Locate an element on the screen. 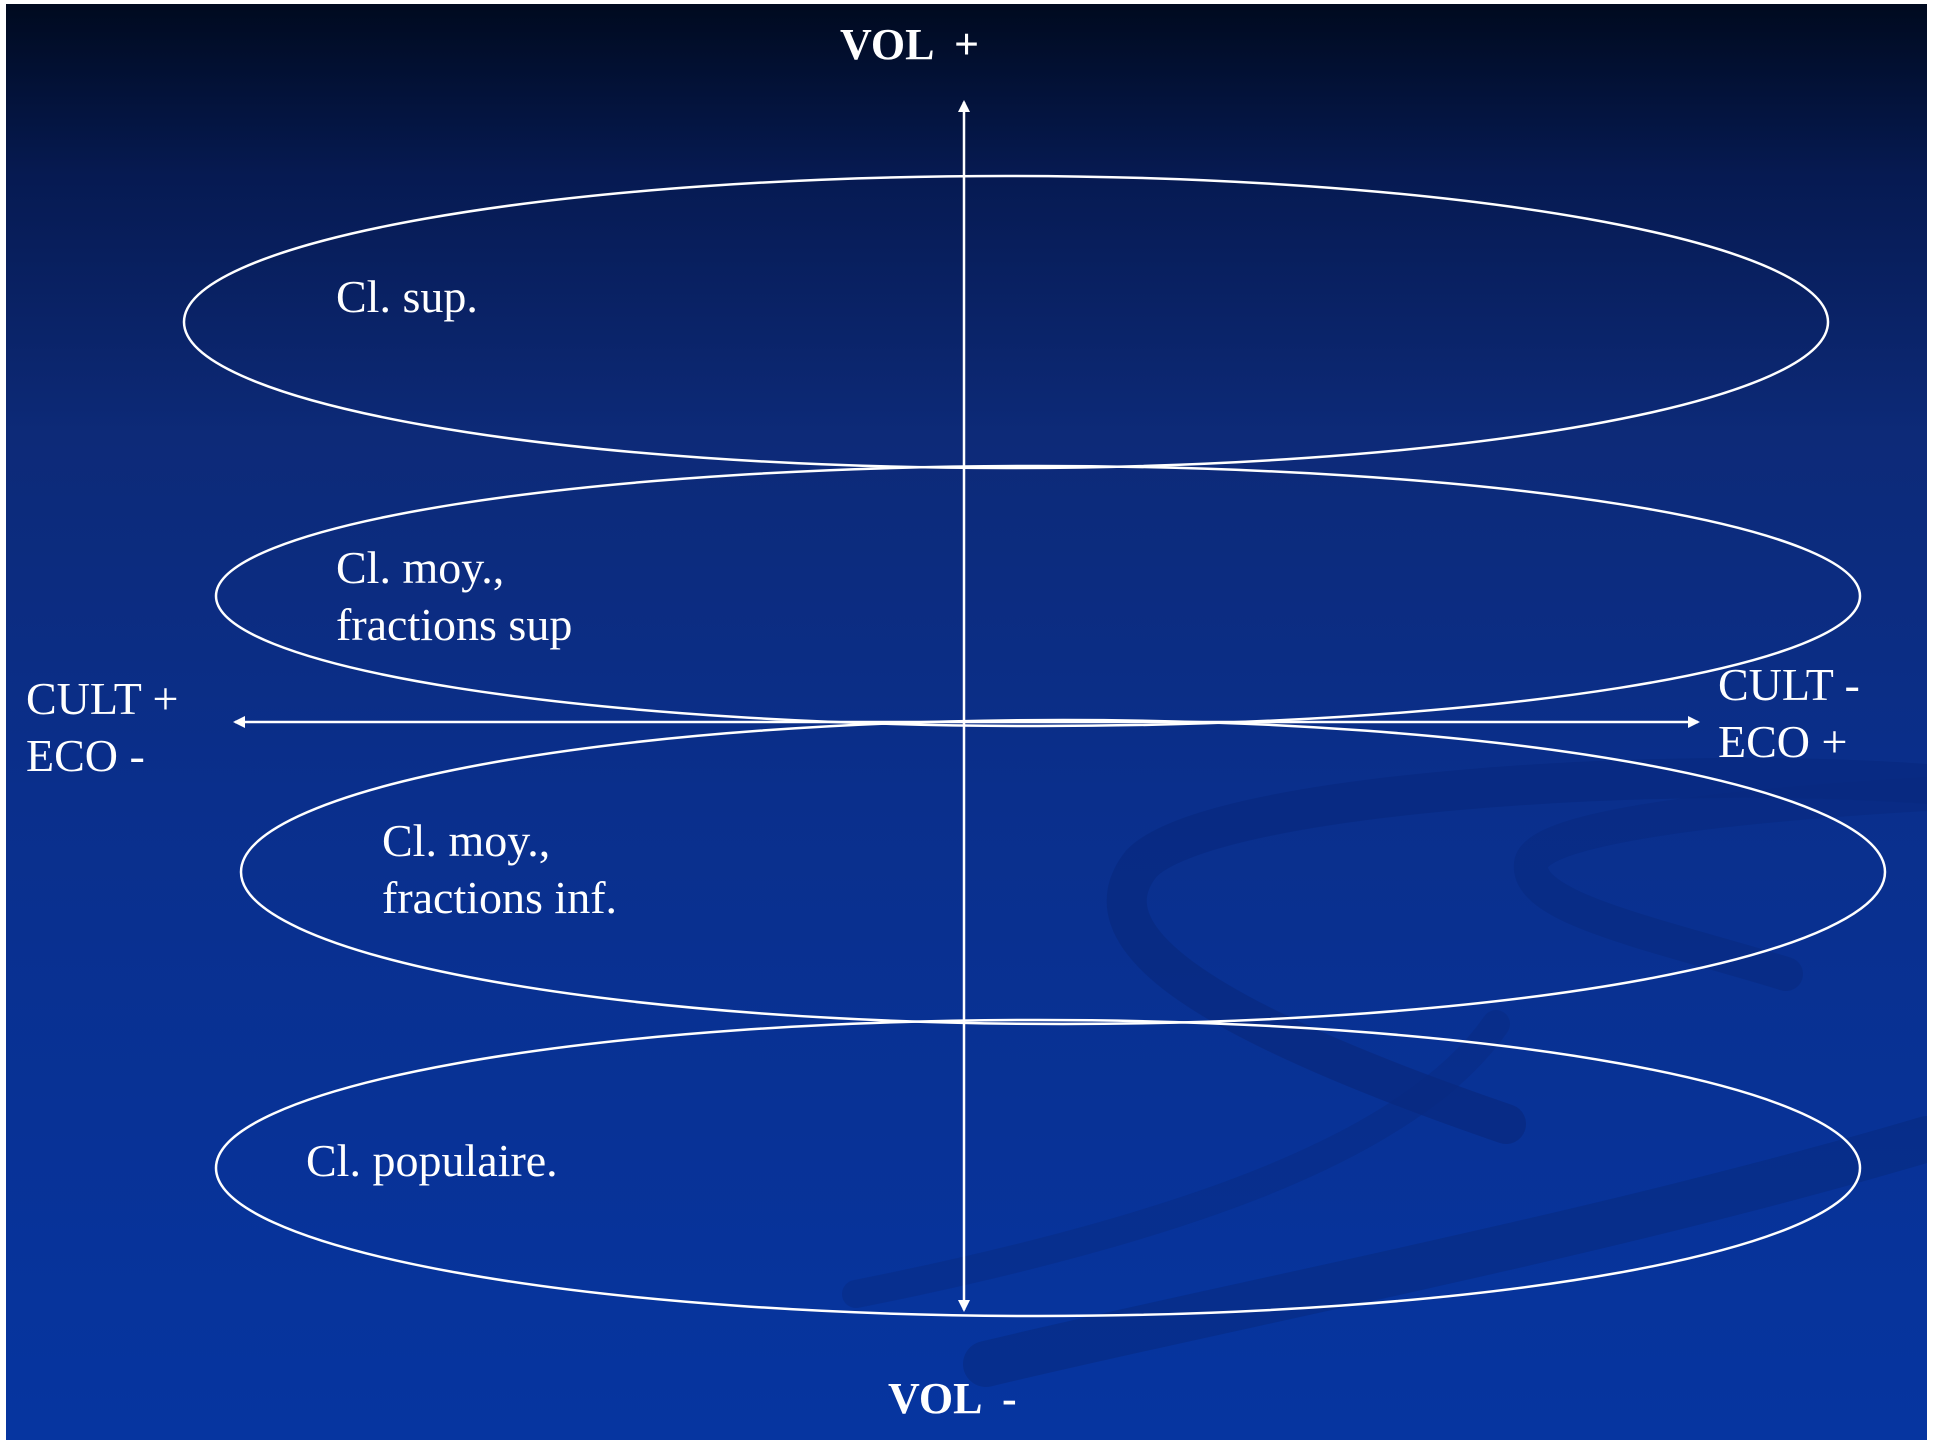 Image resolution: width=1933 pixels, height=1446 pixels. right-label-line2: ECO + is located at coordinates (1783, 741).